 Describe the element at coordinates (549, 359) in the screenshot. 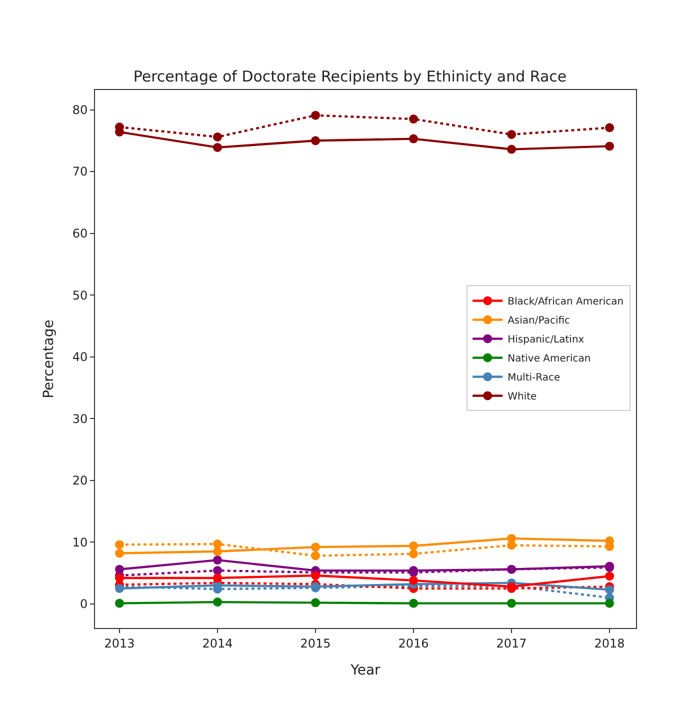

I see `legend-label: Native American` at that location.